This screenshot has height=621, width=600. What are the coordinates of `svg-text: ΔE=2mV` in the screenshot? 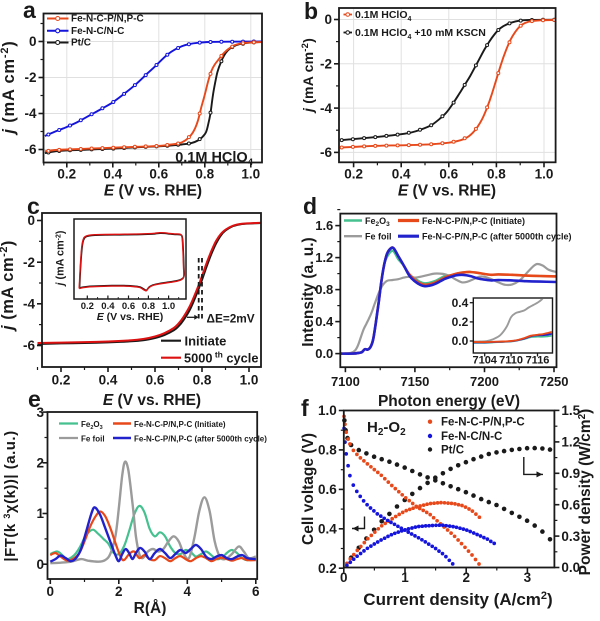 It's located at (231, 319).